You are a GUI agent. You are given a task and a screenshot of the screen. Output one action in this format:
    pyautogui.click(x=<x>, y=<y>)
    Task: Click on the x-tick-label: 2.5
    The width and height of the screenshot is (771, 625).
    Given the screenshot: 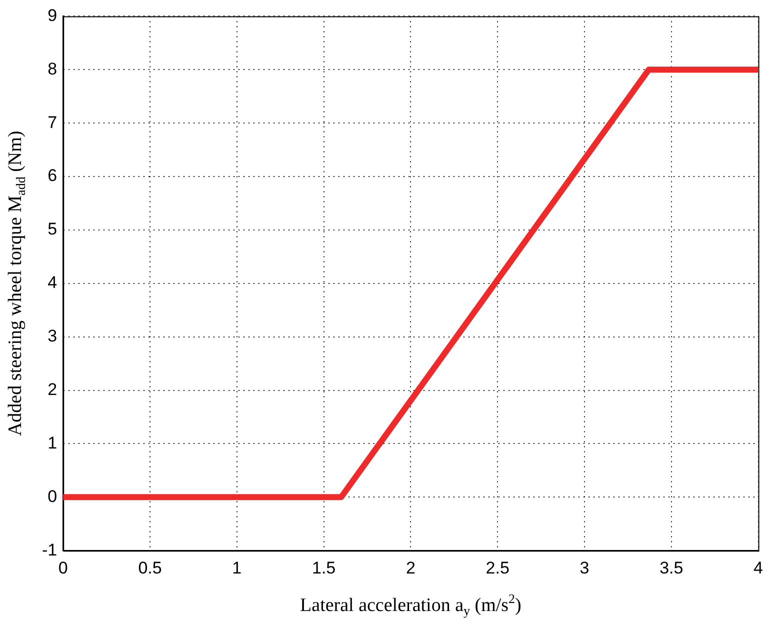 What is the action you would take?
    pyautogui.click(x=498, y=568)
    